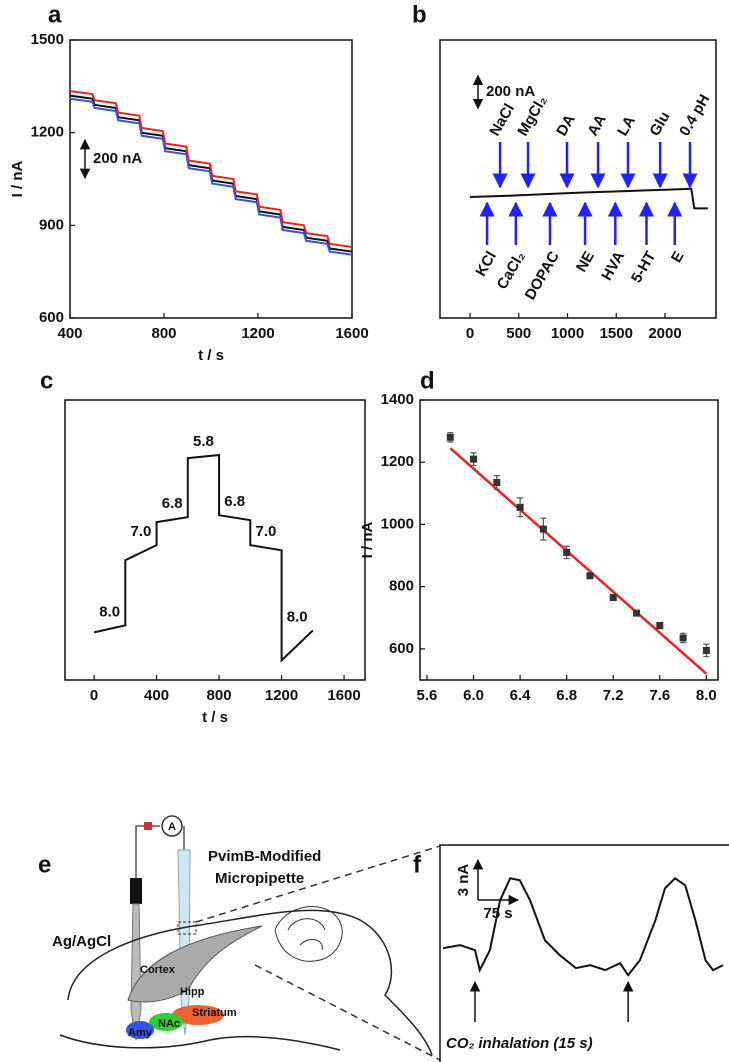 The width and height of the screenshot is (729, 1062). I want to click on y-tick-label: 800, so click(401, 586).